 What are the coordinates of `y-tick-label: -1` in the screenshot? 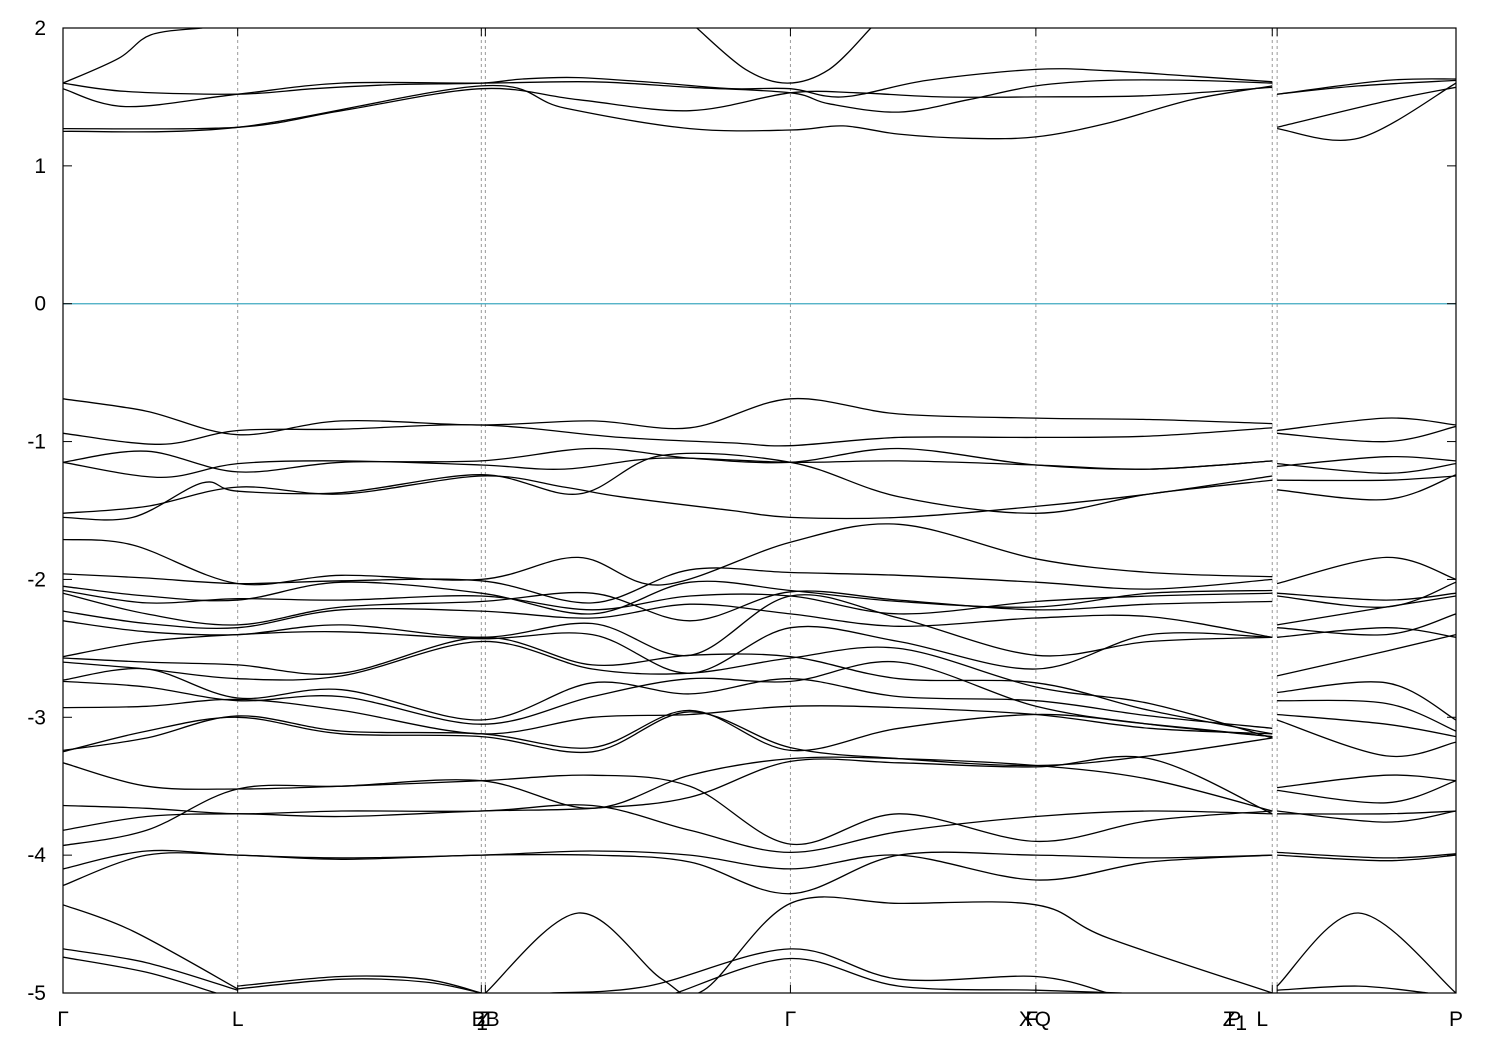 It's located at (36, 442).